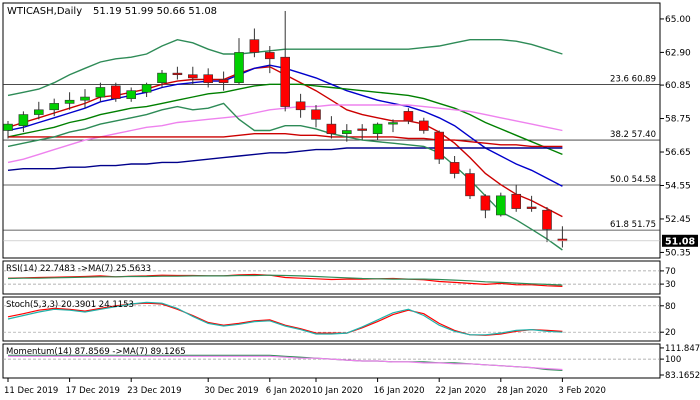 This screenshot has width=700, height=400. Describe the element at coordinates (155, 11) in the screenshot. I see `chart-header-ohlc: 51.19 51.99 50.66 51.08` at that location.